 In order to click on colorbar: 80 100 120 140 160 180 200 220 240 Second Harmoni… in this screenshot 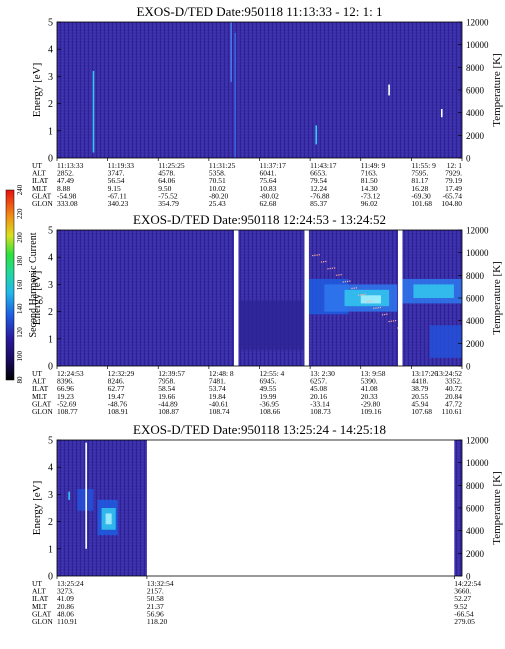, I will do `click(22, 284)`.